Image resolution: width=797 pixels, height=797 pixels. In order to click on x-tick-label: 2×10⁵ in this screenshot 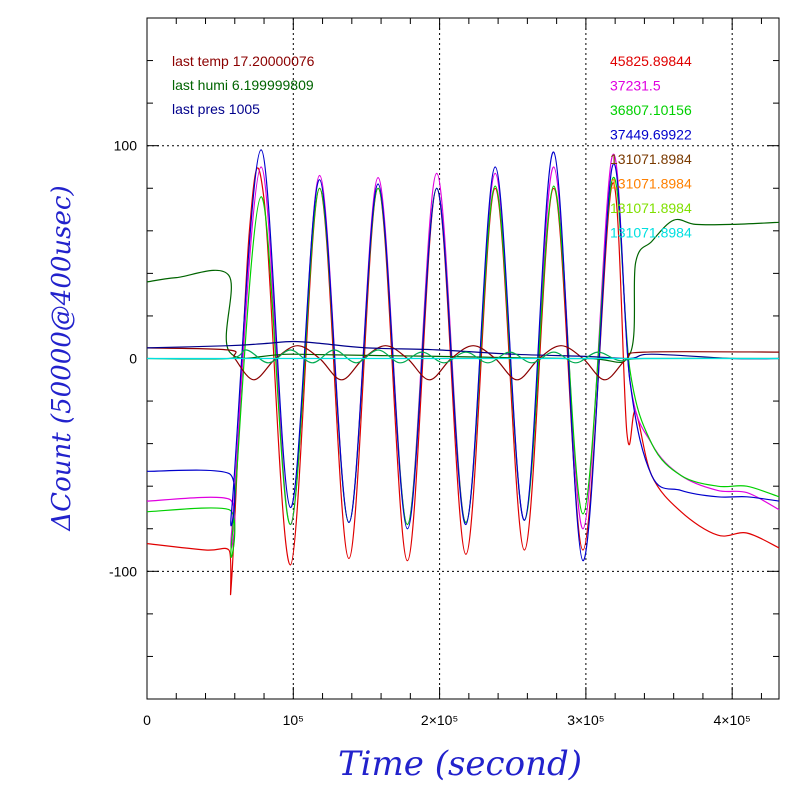, I will do `click(439, 720)`.